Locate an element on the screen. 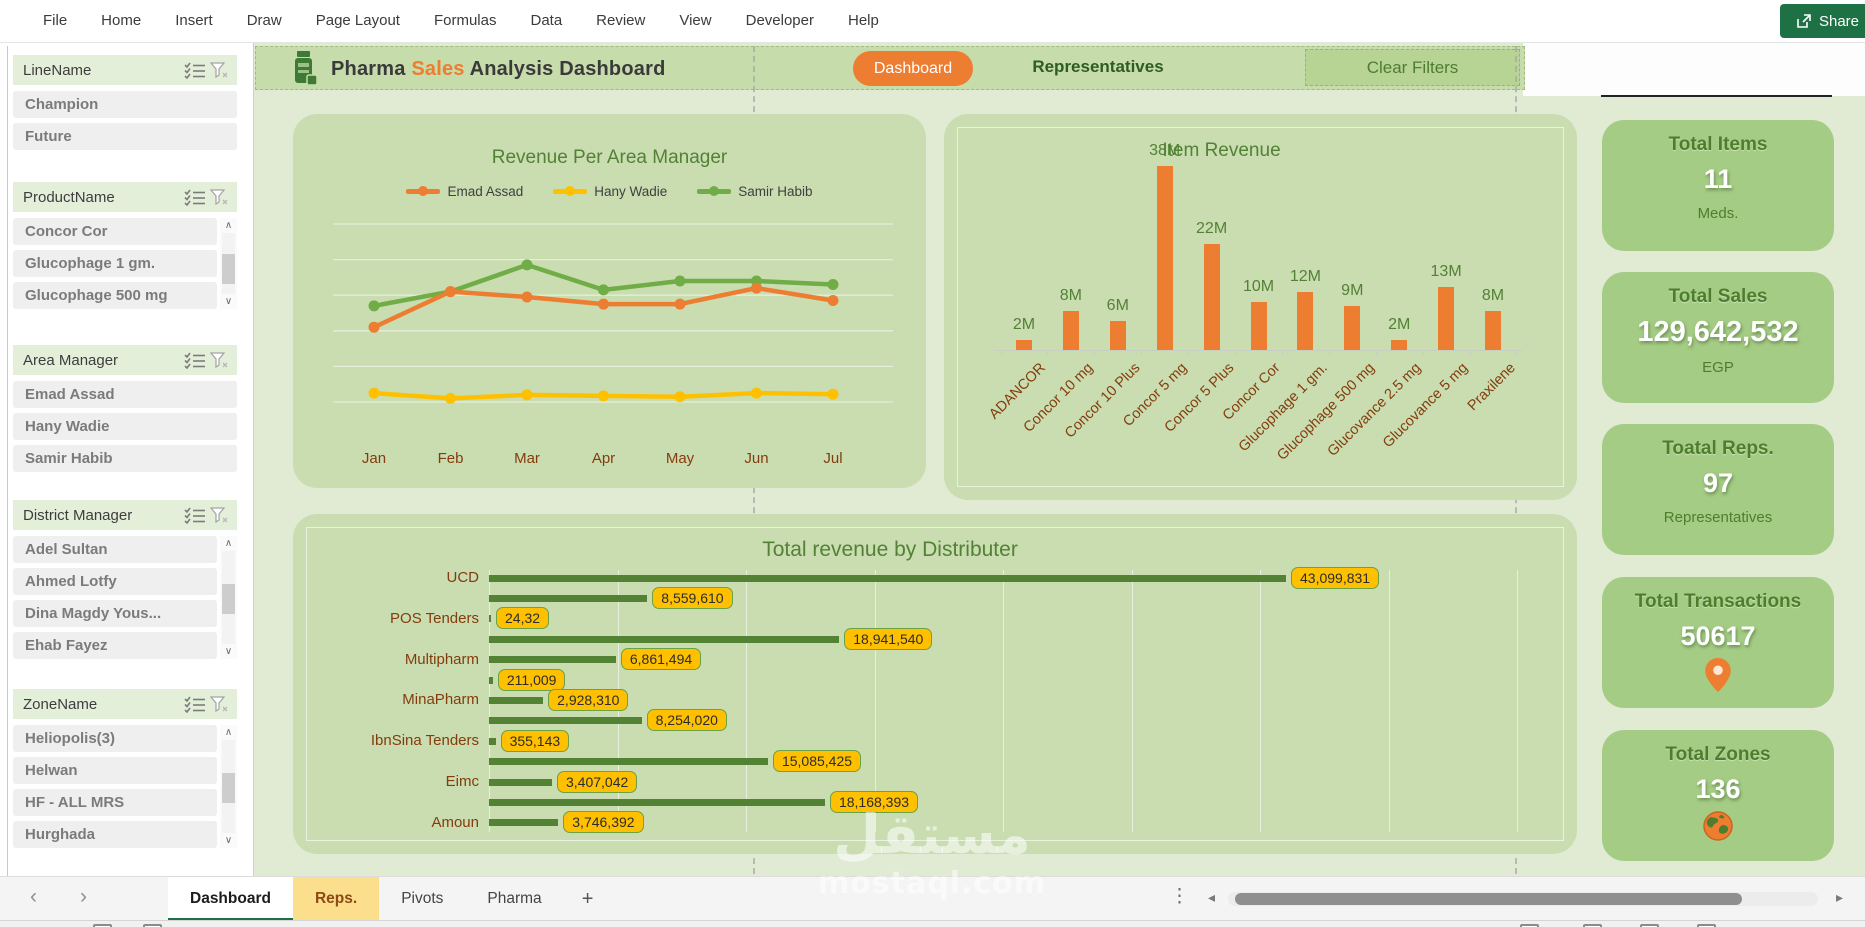 This screenshot has height=927, width=1865. sheet-tab-pharma: Pharma is located at coordinates (514, 898).